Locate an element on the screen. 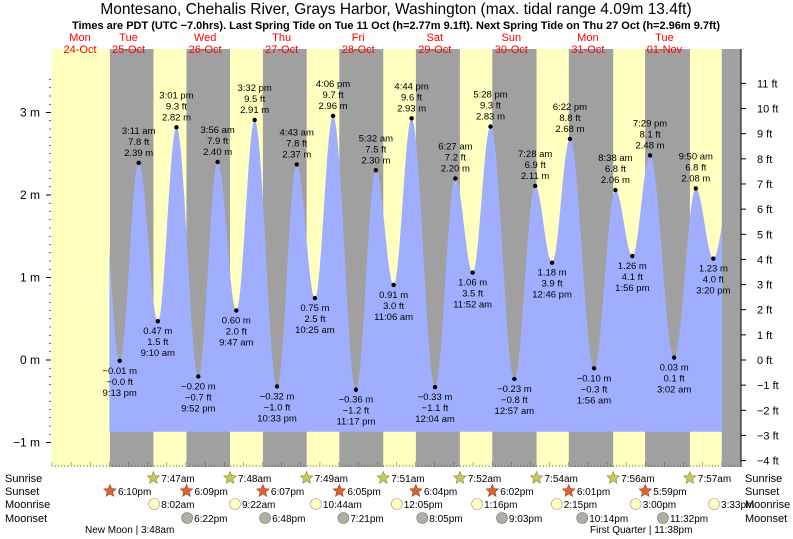 This screenshot has width=793, height=539. high-tide-ft: 9.5 ft is located at coordinates (254, 99).